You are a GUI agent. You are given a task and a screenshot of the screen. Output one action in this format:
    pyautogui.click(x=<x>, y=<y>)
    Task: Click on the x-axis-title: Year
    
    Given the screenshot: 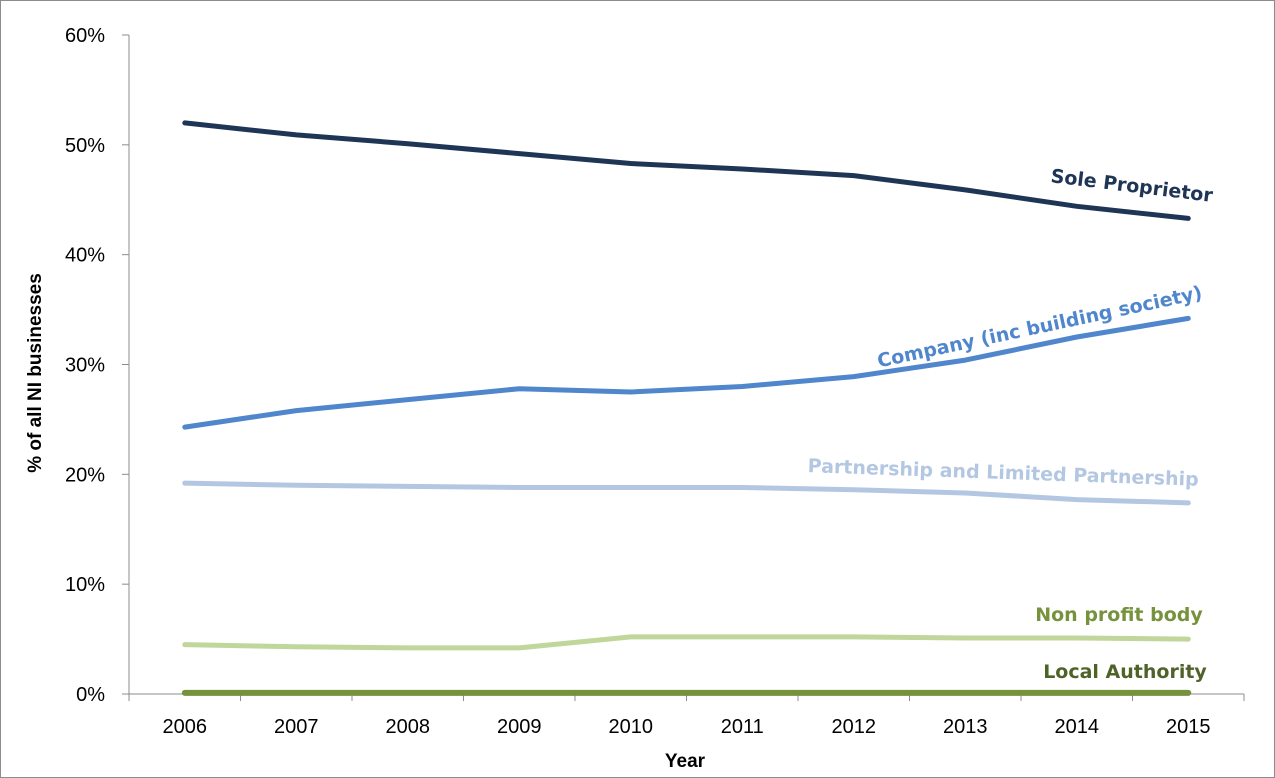 What is the action you would take?
    pyautogui.click(x=685, y=761)
    